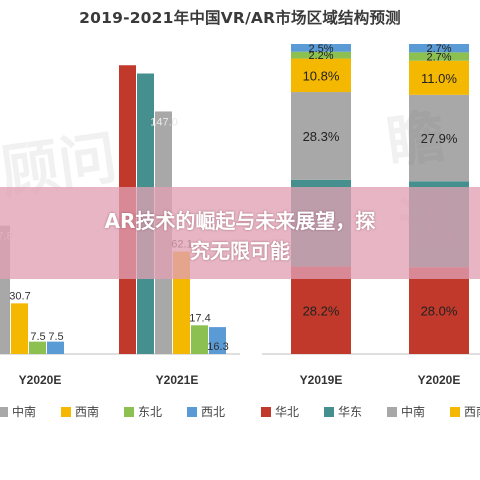 Image resolution: width=480 pixels, height=480 pixels. What do you see at coordinates (392, 412) in the screenshot?
I see `right-legend-swatch-中南` at bounding box center [392, 412].